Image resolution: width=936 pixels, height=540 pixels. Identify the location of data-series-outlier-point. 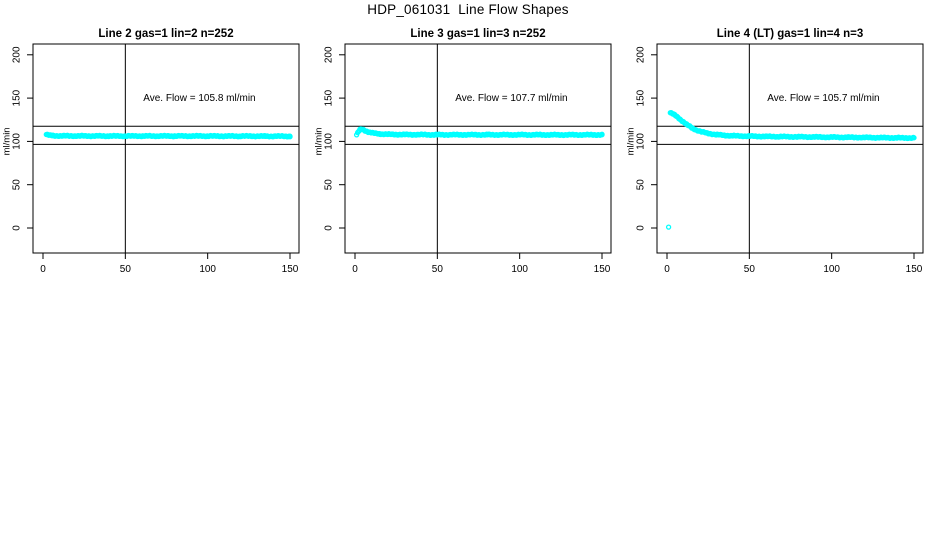
(668, 227).